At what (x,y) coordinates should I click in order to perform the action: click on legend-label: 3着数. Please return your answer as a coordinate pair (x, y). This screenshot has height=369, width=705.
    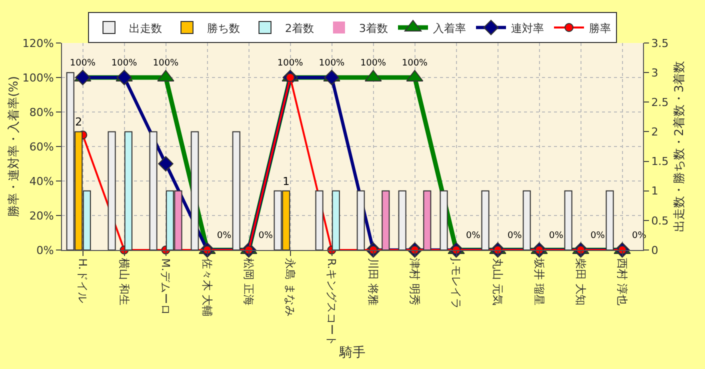
    Looking at the image, I should click on (373, 28).